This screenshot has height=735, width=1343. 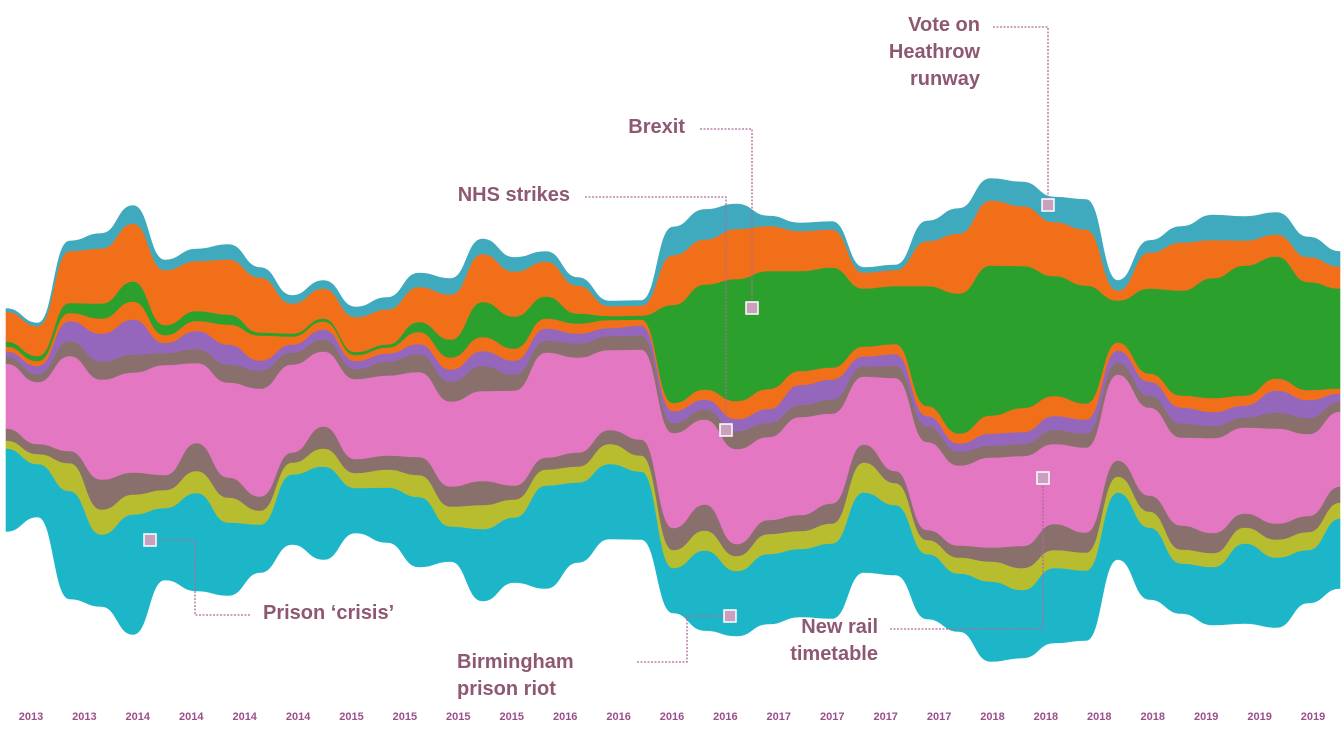 I want to click on annotation-label: Brexit, so click(x=656, y=127).